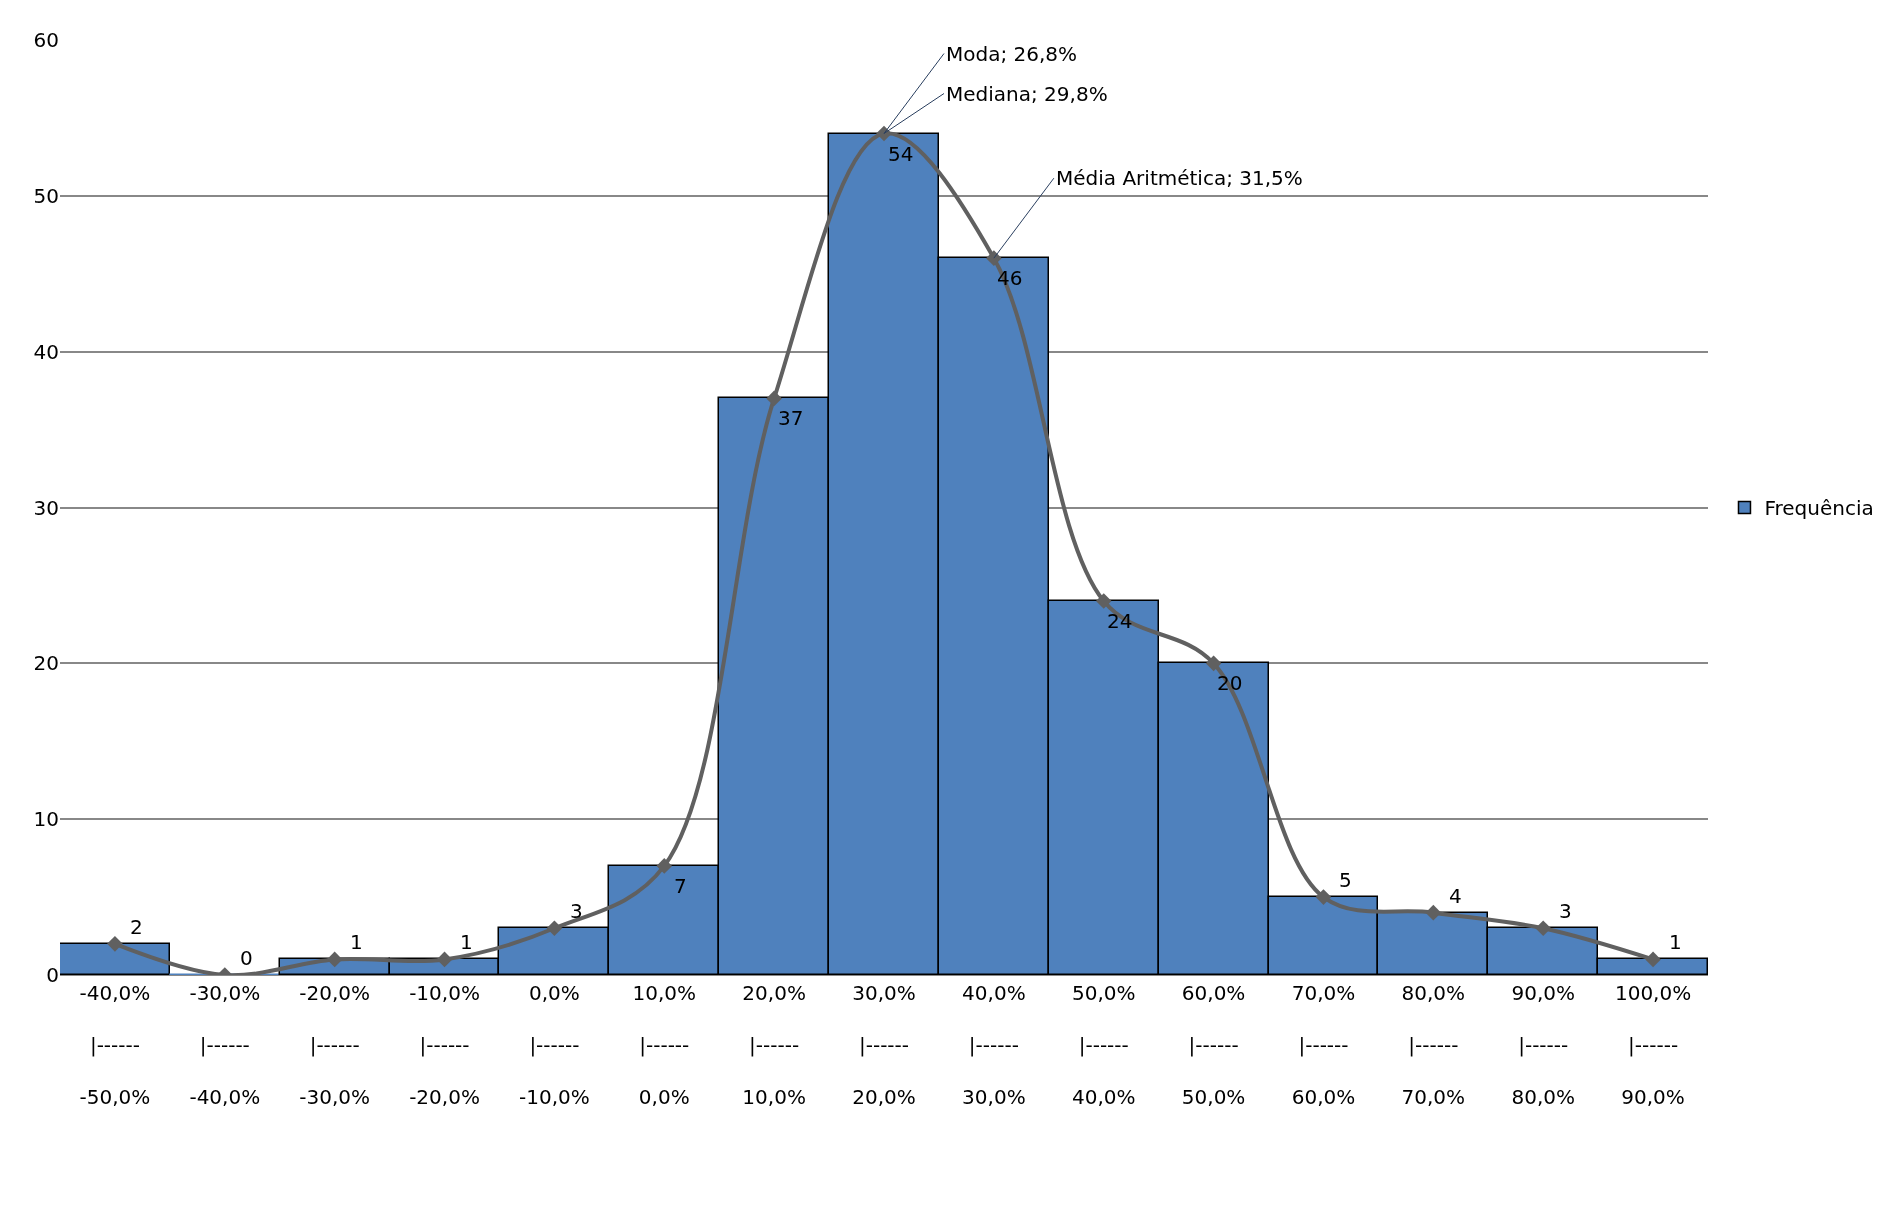 Image resolution: width=1891 pixels, height=1205 pixels. I want to click on data-label: 5, so click(1345, 880).